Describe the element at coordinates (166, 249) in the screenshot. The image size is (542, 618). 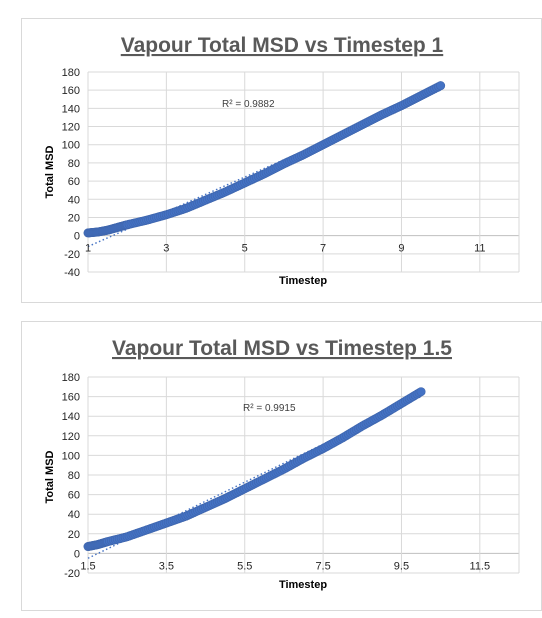
I see `x-tick-label: 3` at that location.